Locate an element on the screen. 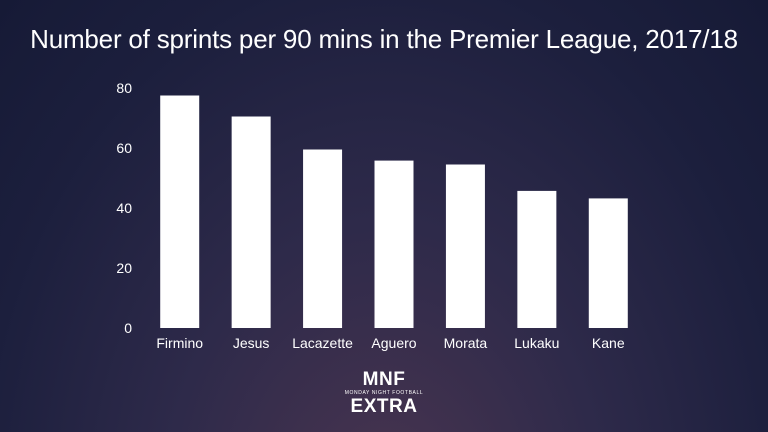  x-tick-label: Firmino is located at coordinates (179, 343).